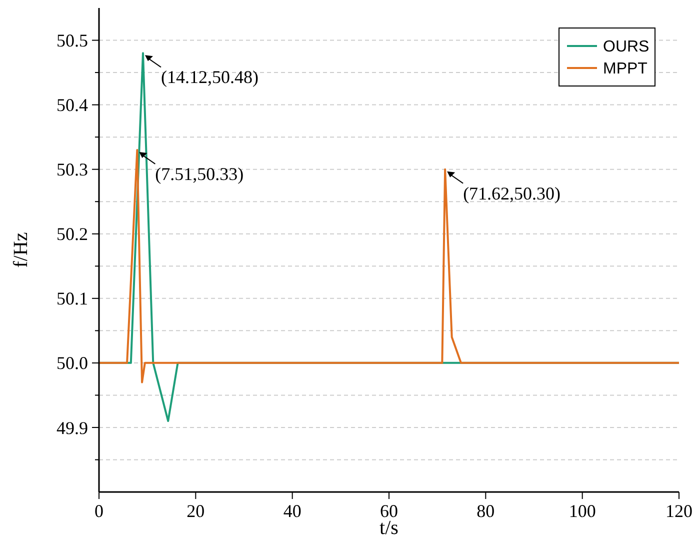  What do you see at coordinates (72, 105) in the screenshot?
I see `y-tick-label: 50.4` at bounding box center [72, 105].